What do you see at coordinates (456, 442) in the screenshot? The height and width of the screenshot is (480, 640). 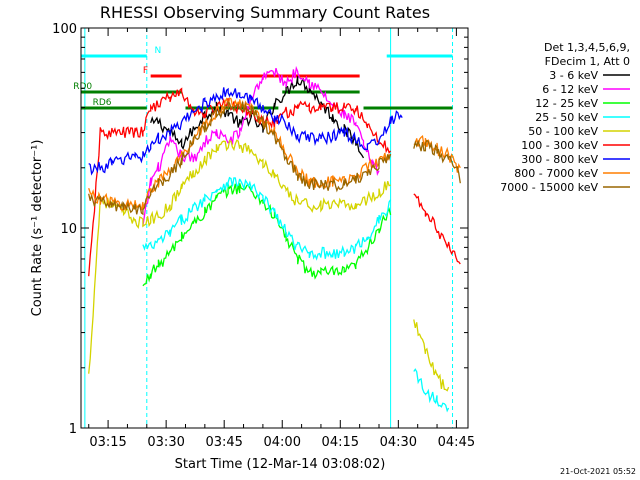 I see `x-tick-label: 04:45` at bounding box center [456, 442].